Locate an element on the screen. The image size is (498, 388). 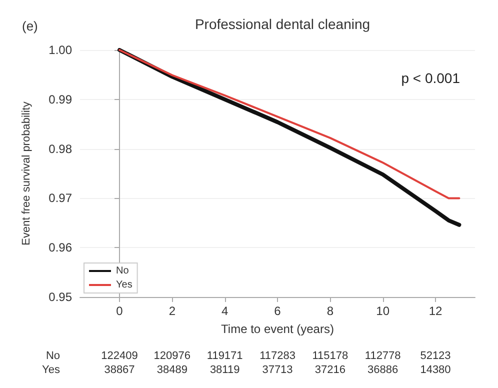
x-tick-label: 6 is located at coordinates (278, 311).